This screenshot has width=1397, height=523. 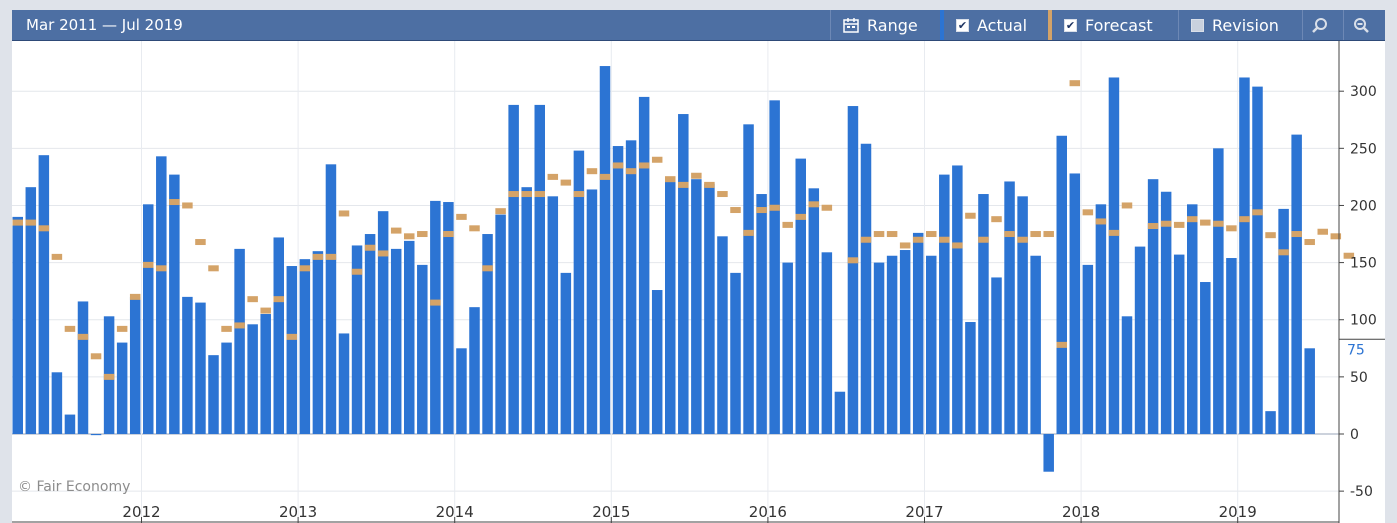 I want to click on forecast-checkbox: ✔, so click(x=1070, y=25).